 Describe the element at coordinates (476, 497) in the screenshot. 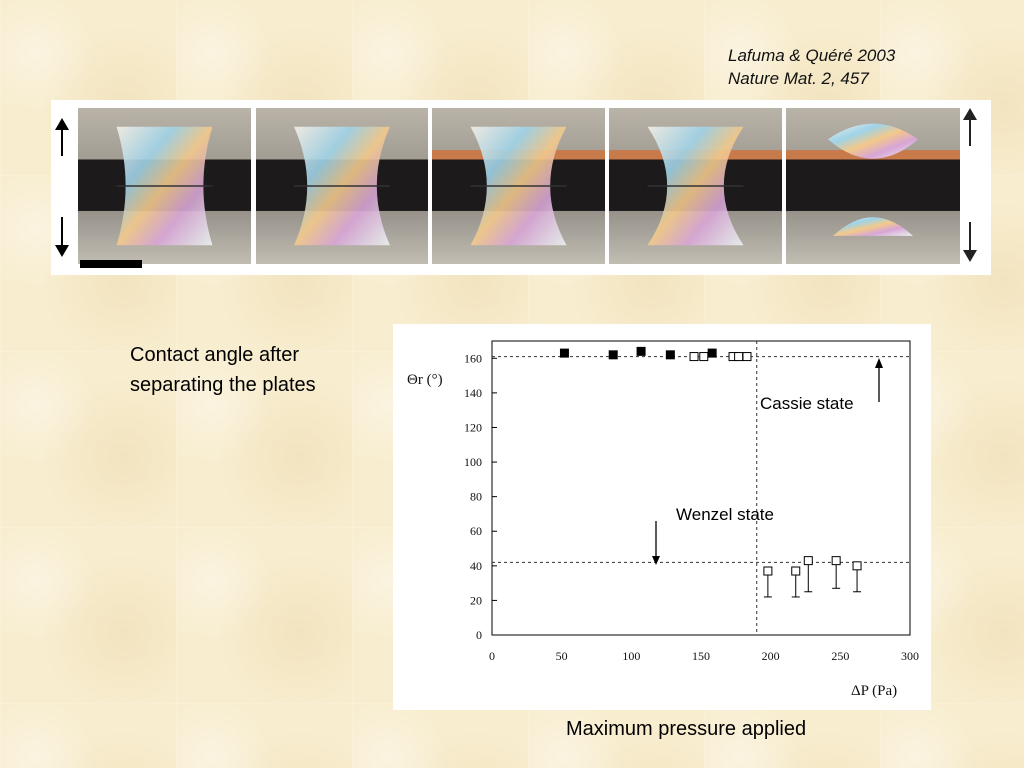

I see `y-tick-label: 80` at that location.